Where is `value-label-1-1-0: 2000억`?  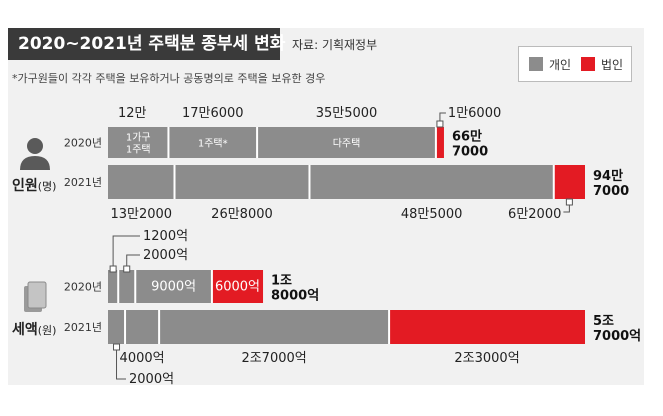 value-label-1-1-0: 2000억 is located at coordinates (151, 379).